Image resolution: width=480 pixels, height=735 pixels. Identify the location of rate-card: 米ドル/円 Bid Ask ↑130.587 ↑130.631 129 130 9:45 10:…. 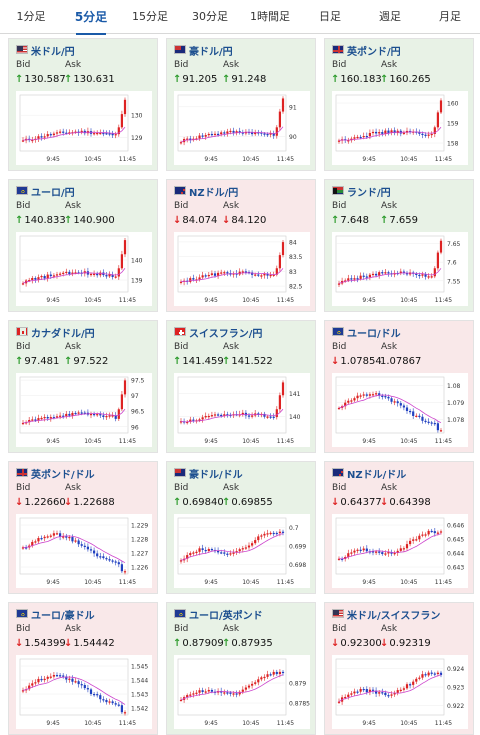
(83, 104).